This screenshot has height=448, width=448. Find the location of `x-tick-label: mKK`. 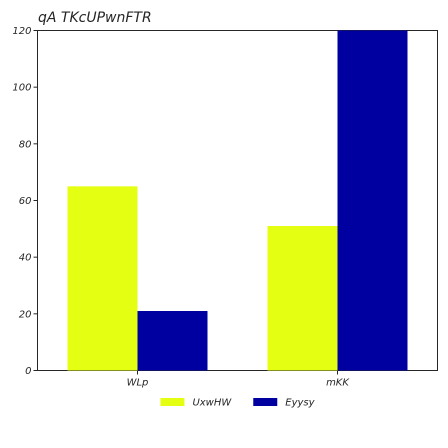

x-tick-label: mKK is located at coordinates (338, 383).